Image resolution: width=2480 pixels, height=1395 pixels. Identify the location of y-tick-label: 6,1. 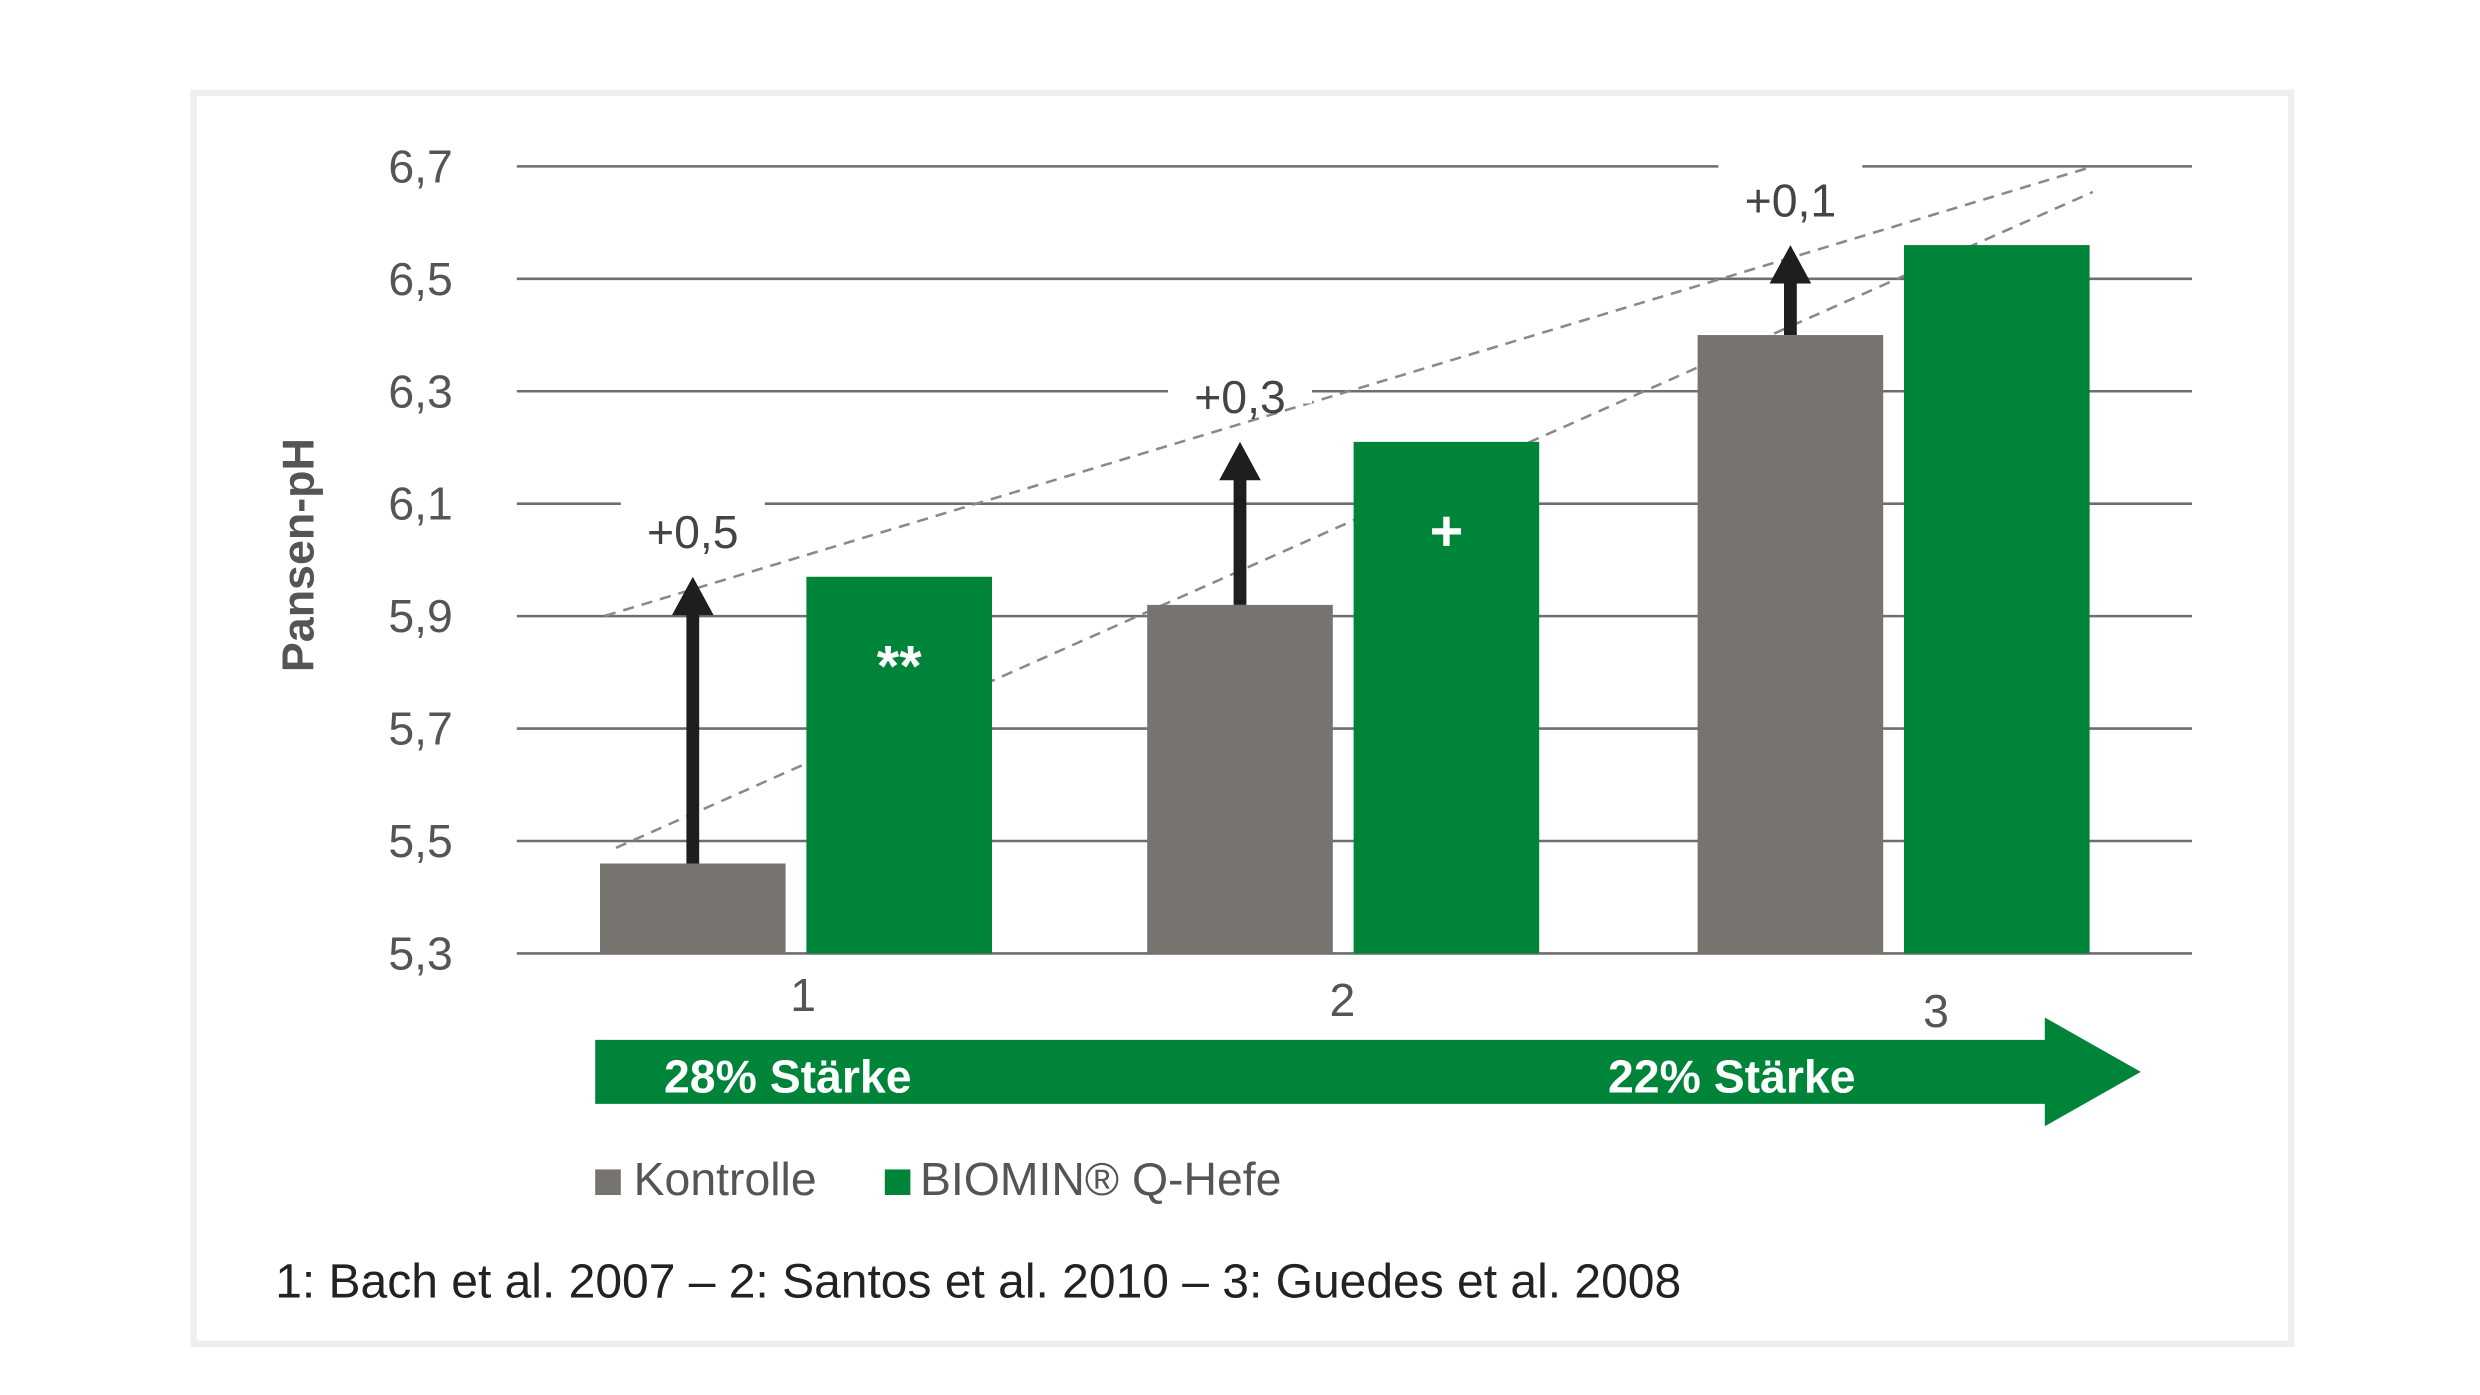
(420, 504).